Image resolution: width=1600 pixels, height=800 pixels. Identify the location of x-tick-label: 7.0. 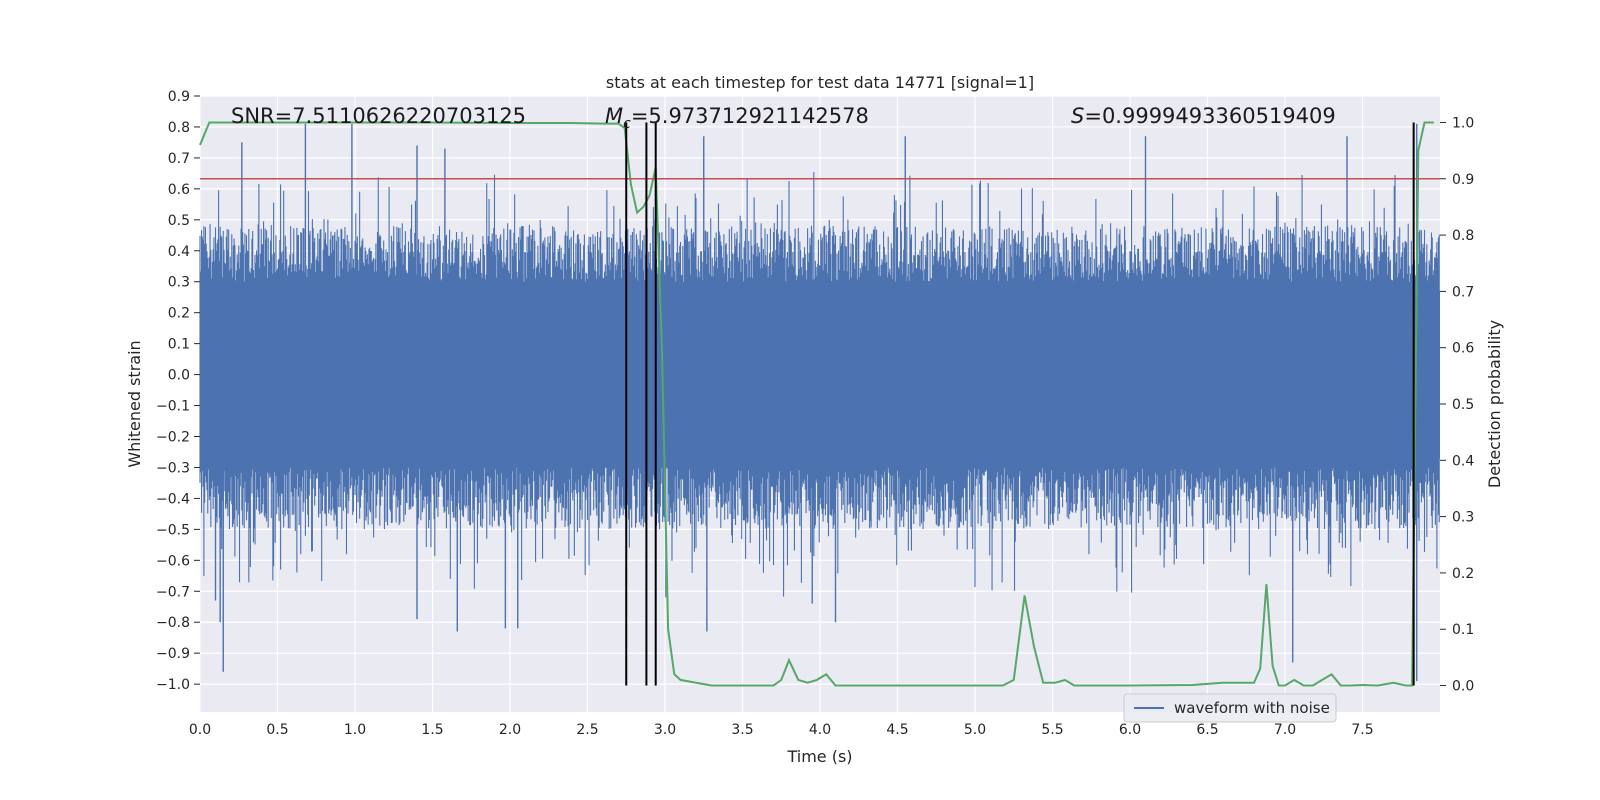
(1285, 730).